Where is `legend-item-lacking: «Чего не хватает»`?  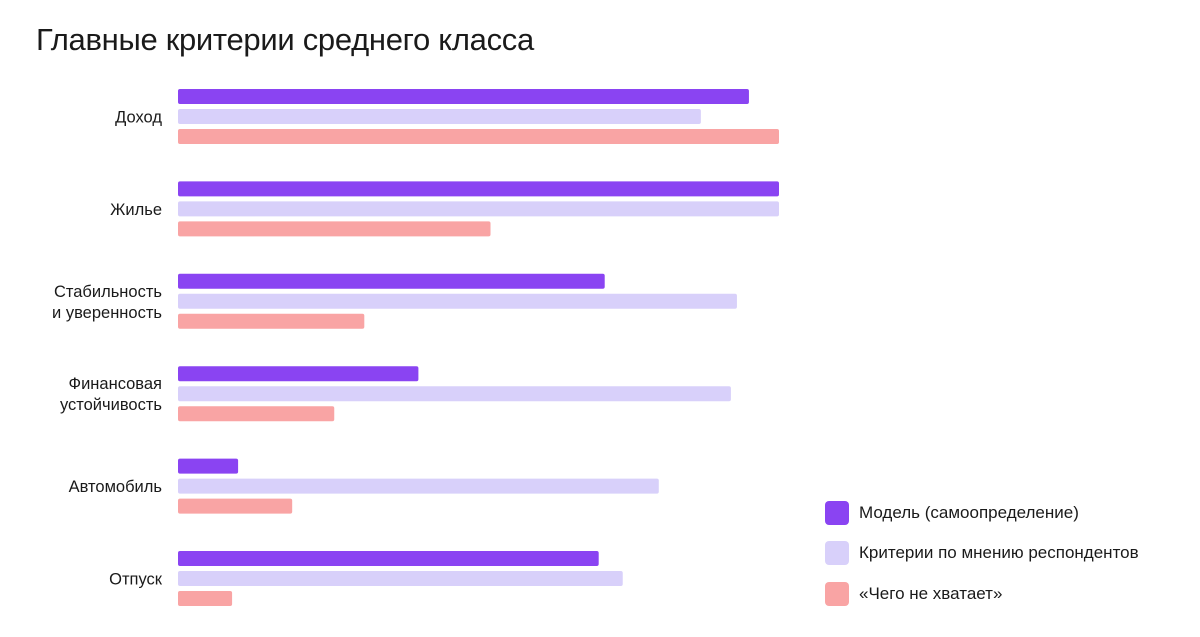 legend-item-lacking: «Чего не хватает» is located at coordinates (913, 594).